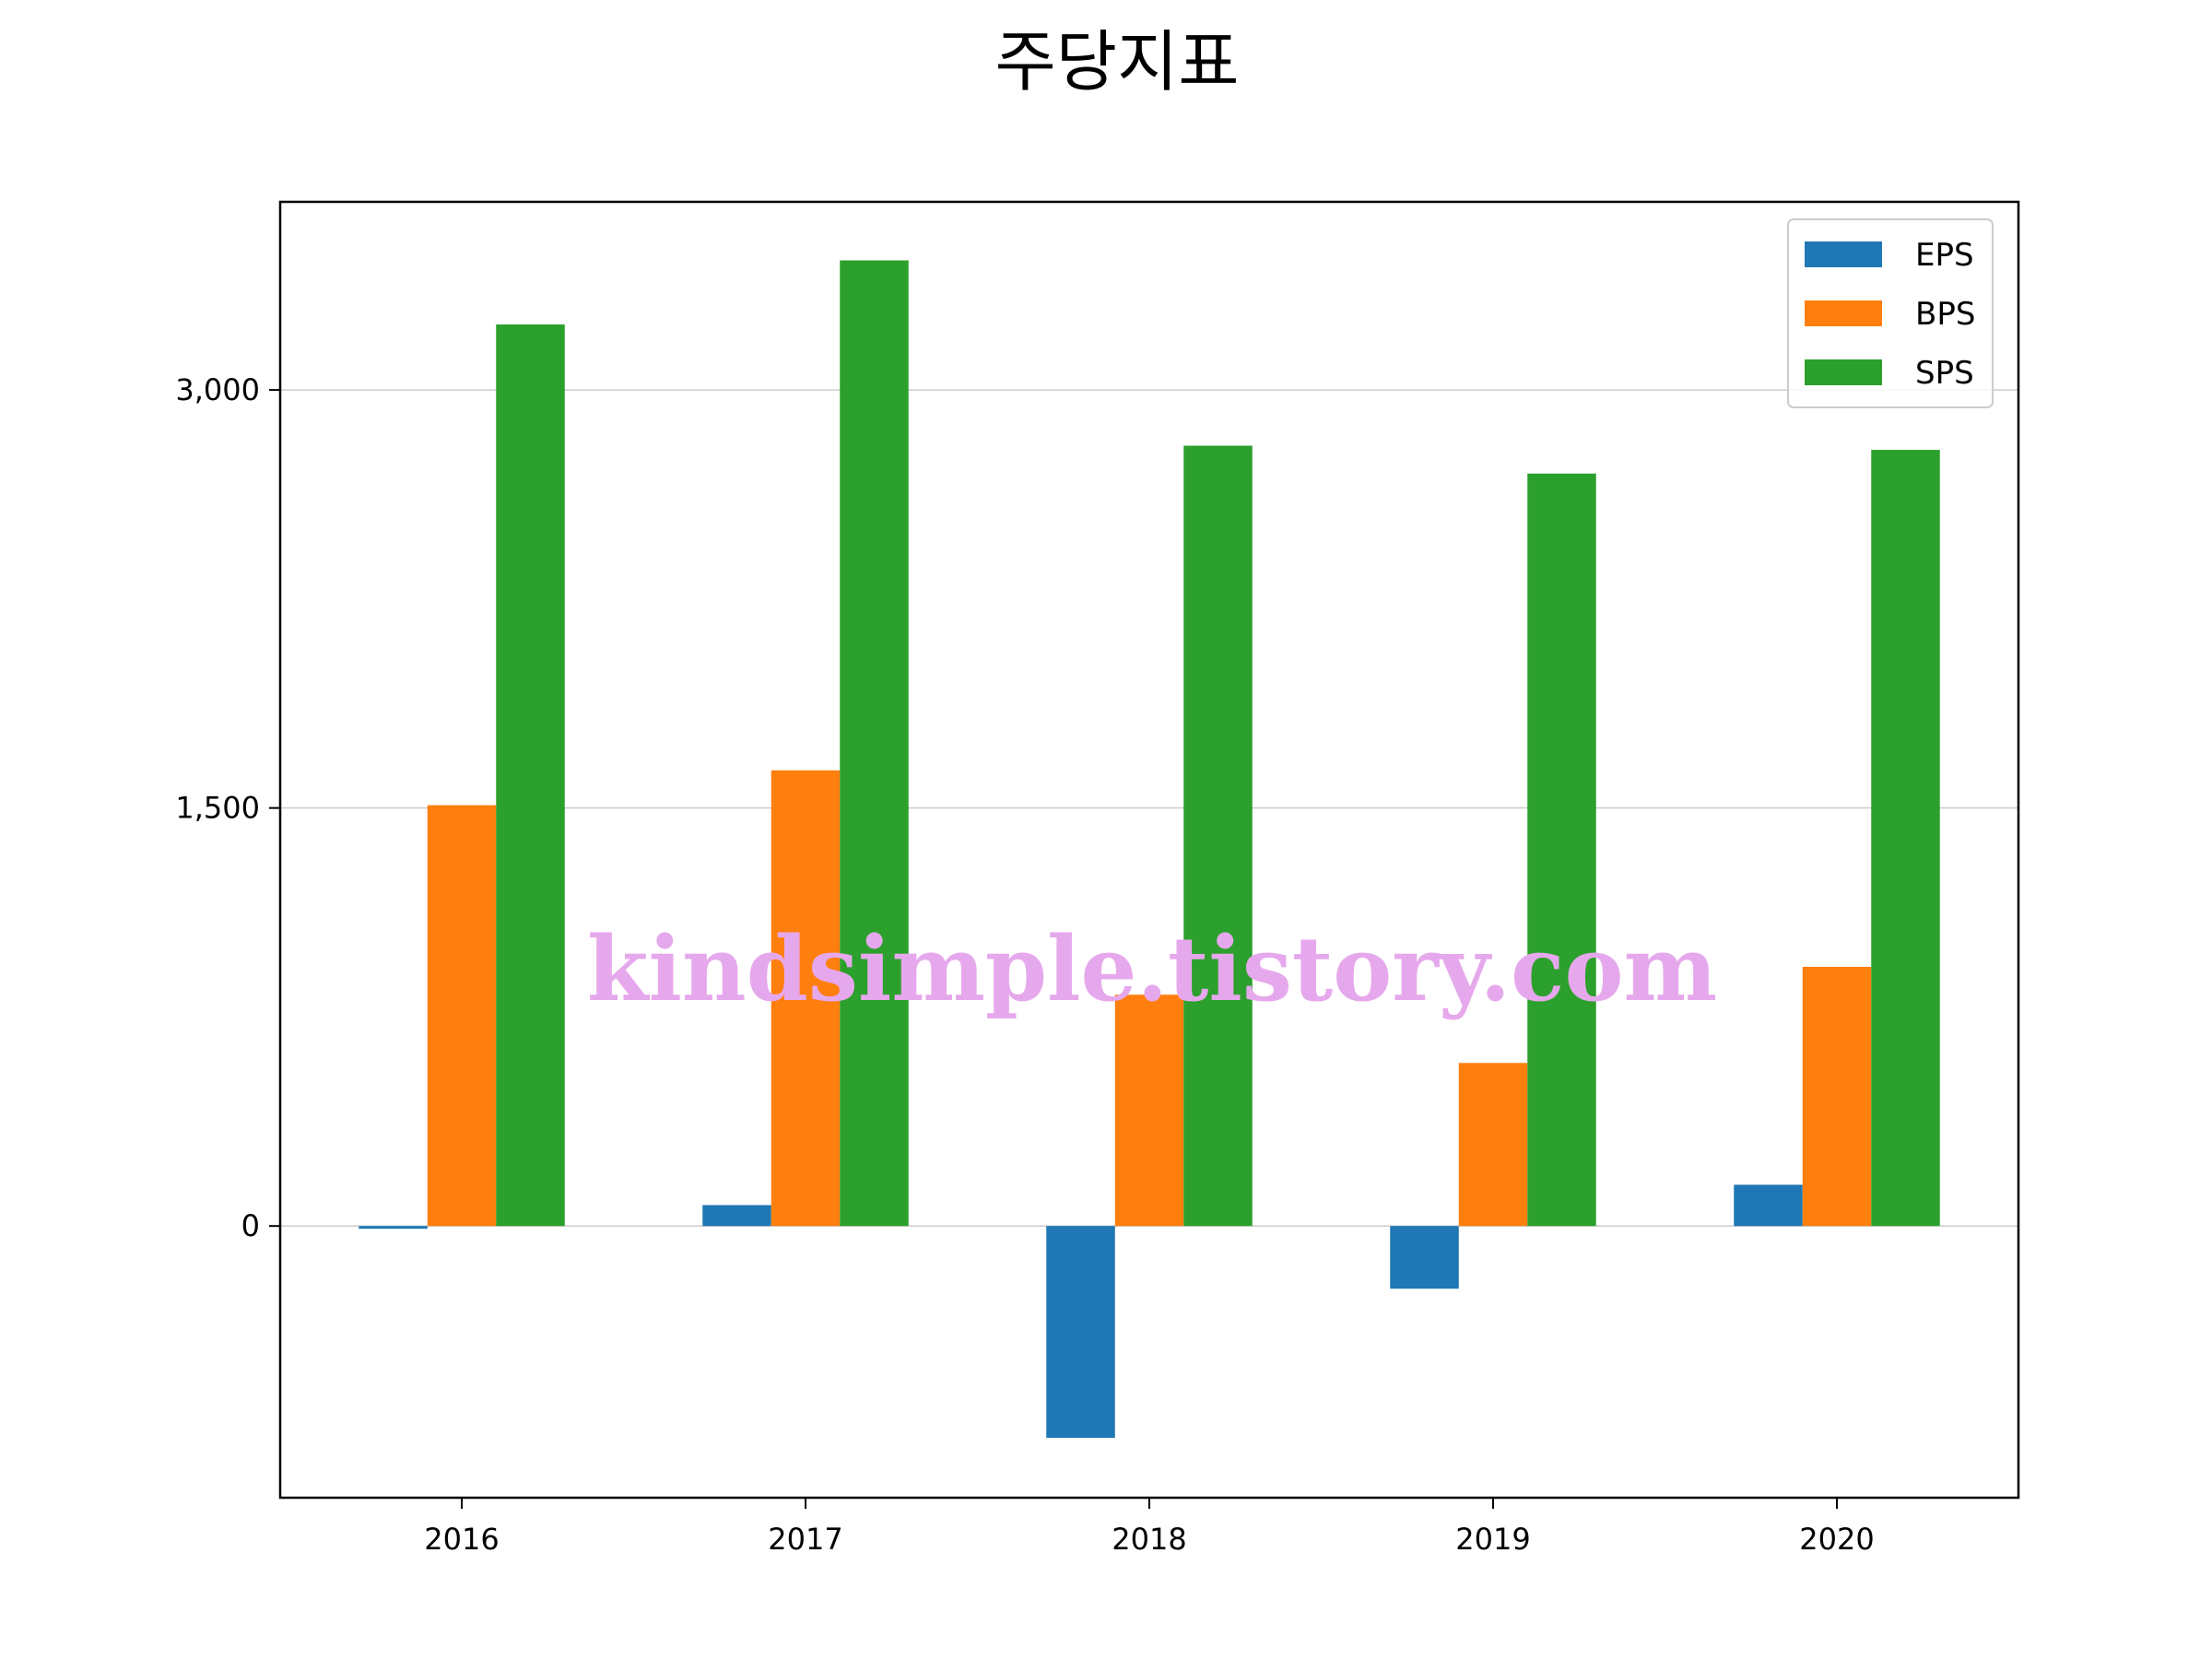  I want to click on bar-sps-2017, so click(874, 743).